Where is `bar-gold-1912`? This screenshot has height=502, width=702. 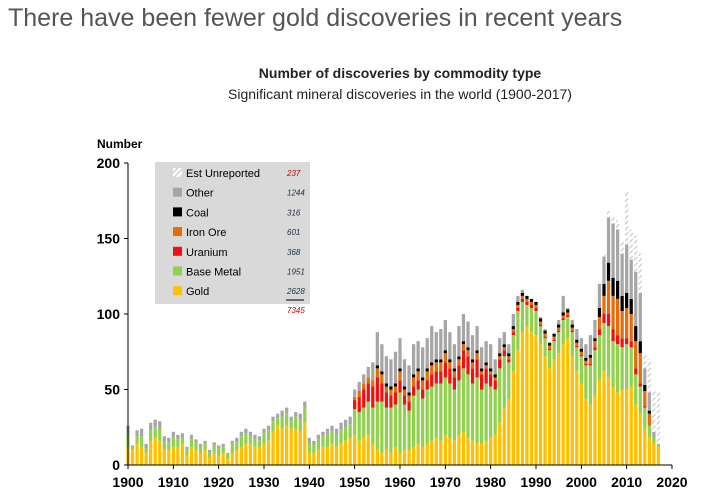
bar-gold-1912 is located at coordinates (182, 454).